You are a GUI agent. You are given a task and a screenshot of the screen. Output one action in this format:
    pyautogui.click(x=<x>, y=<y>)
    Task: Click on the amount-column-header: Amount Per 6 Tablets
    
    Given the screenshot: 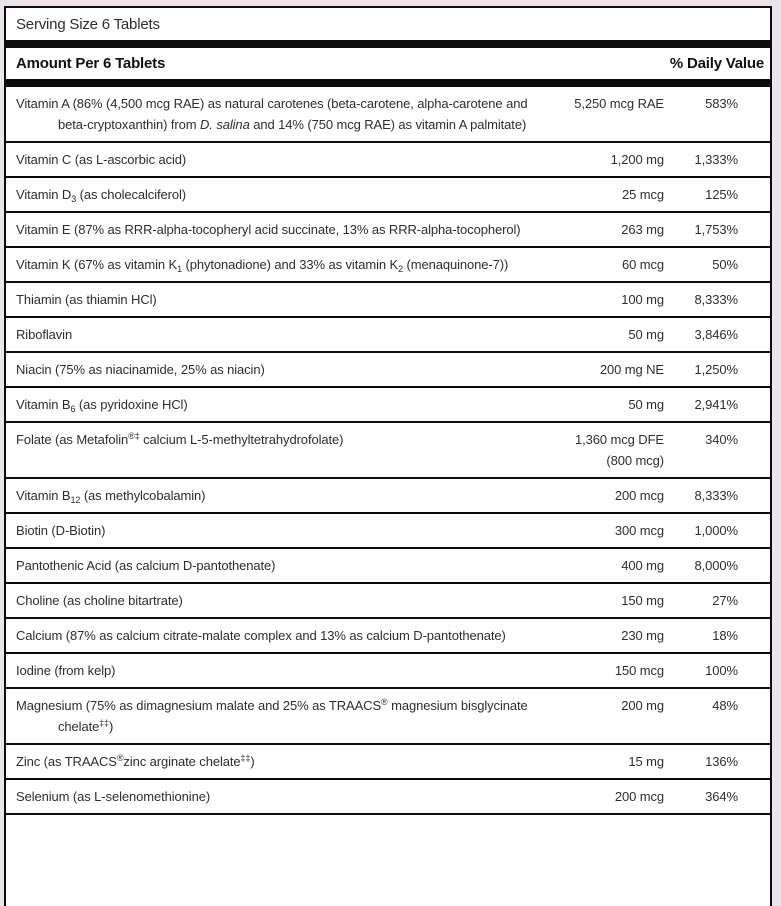 What is the action you would take?
    pyautogui.click(x=91, y=63)
    